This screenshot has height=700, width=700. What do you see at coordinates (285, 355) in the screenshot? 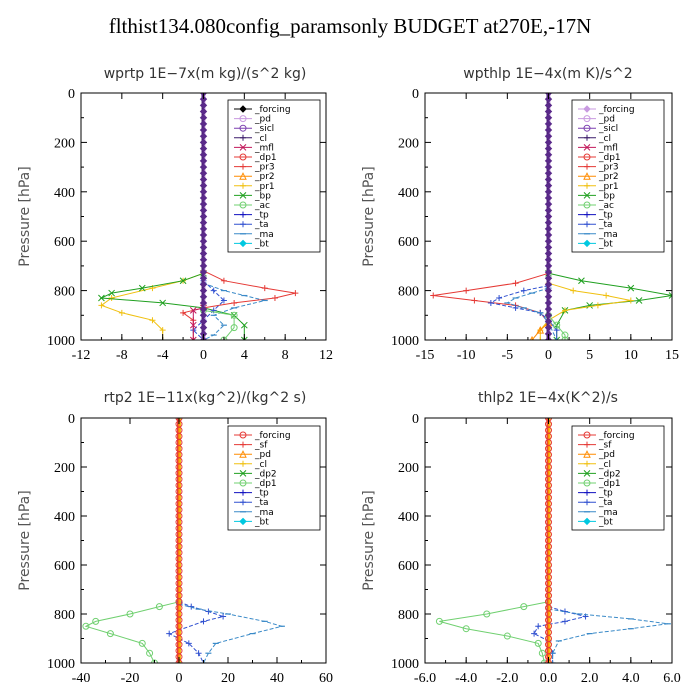
I see `x-tick-label: 8` at bounding box center [285, 355].